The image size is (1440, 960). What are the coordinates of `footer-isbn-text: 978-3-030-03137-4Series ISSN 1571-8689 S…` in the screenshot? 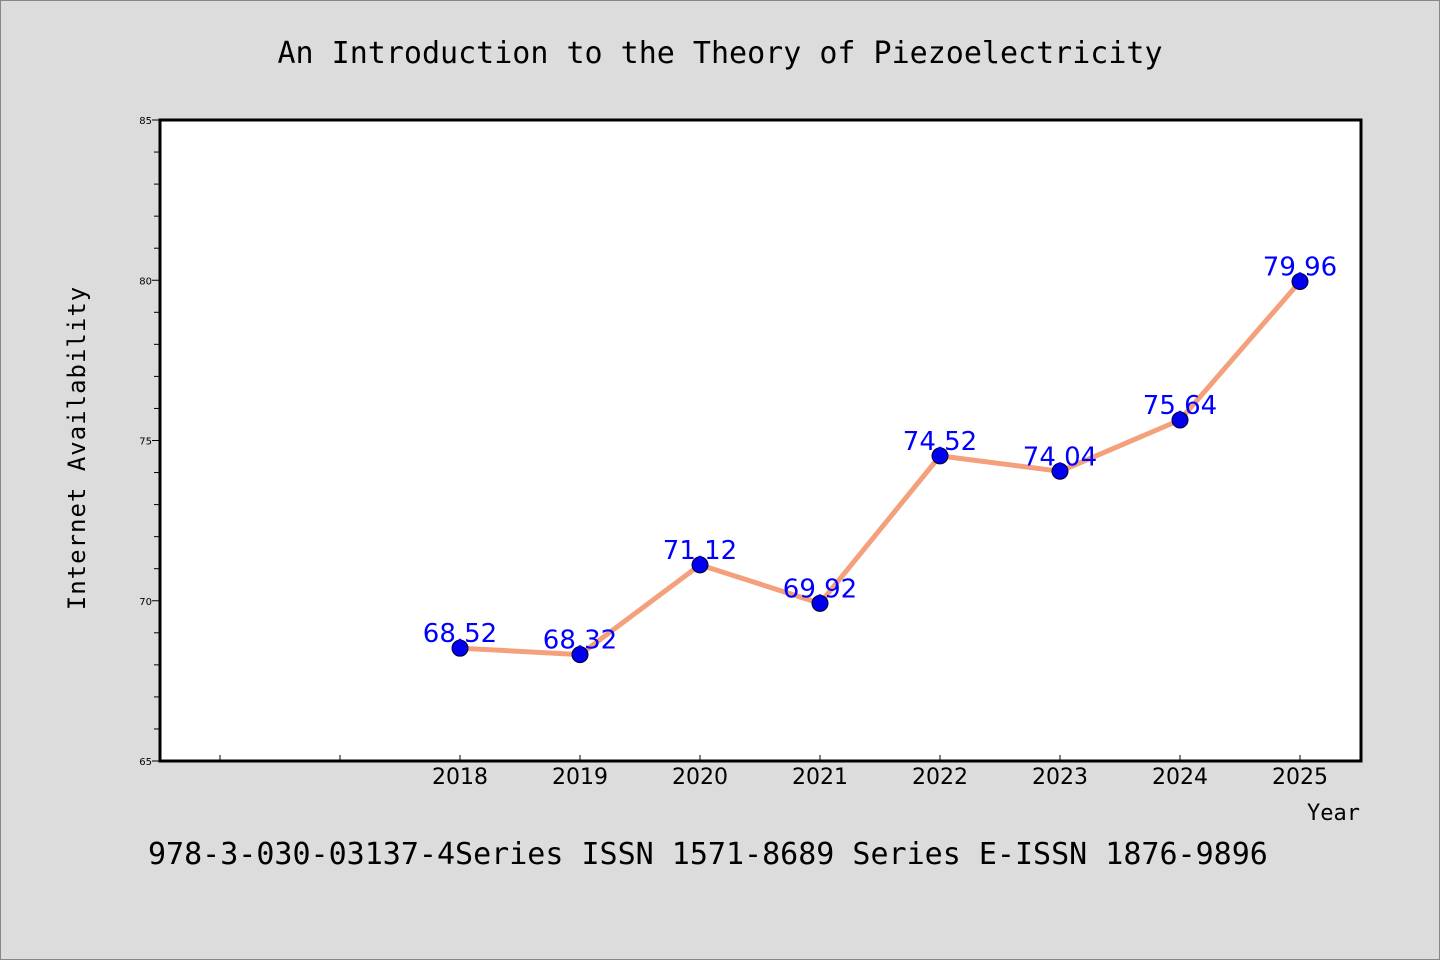 It's located at (708, 854).